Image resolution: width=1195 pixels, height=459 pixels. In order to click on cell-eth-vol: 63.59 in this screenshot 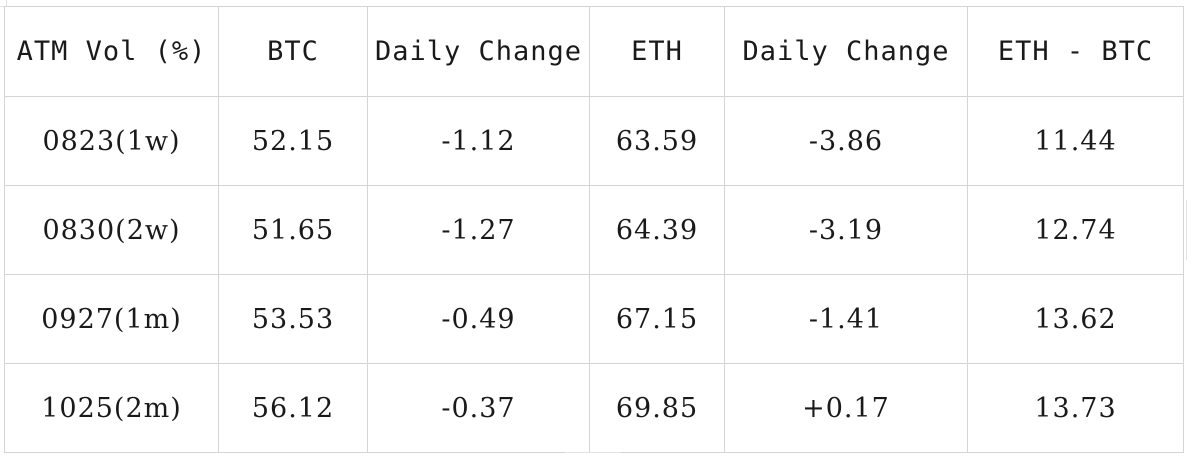, I will do `click(657, 141)`.